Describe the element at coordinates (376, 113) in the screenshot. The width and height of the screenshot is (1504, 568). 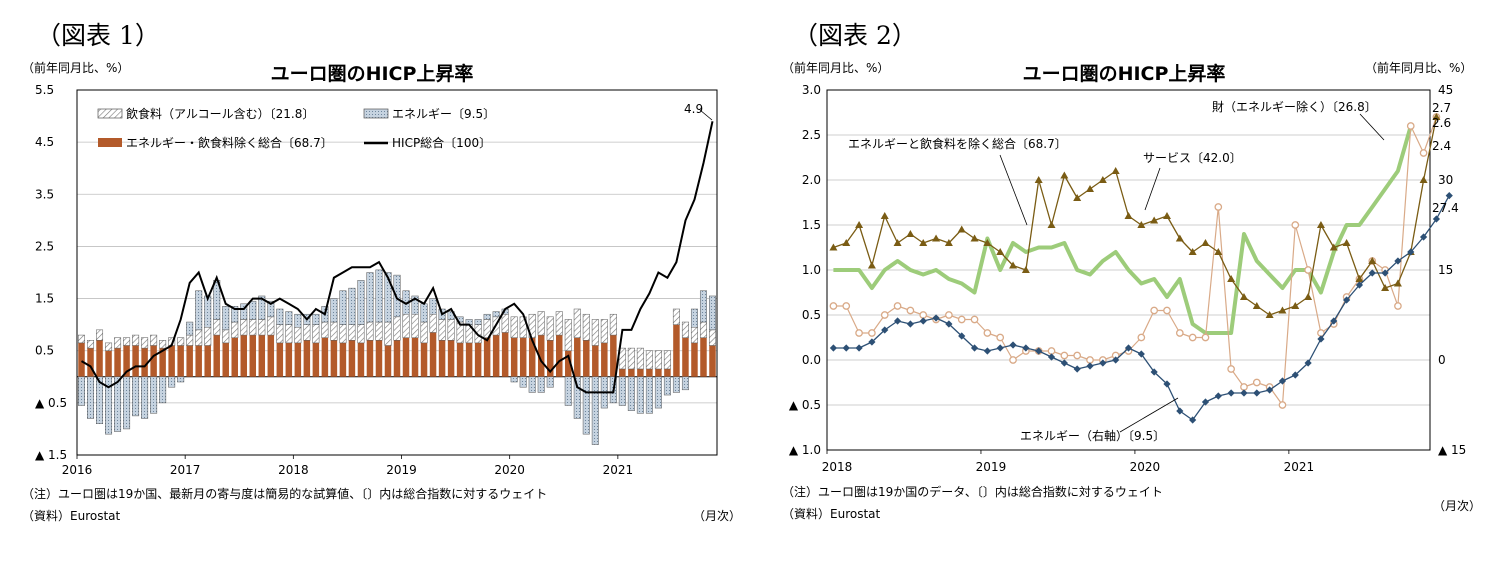
I see `legend-energy-swatch` at that location.